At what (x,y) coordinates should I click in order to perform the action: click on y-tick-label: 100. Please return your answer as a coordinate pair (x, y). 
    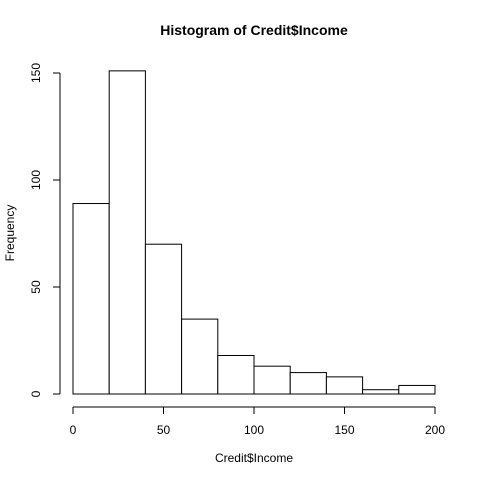
    Looking at the image, I should click on (36, 180).